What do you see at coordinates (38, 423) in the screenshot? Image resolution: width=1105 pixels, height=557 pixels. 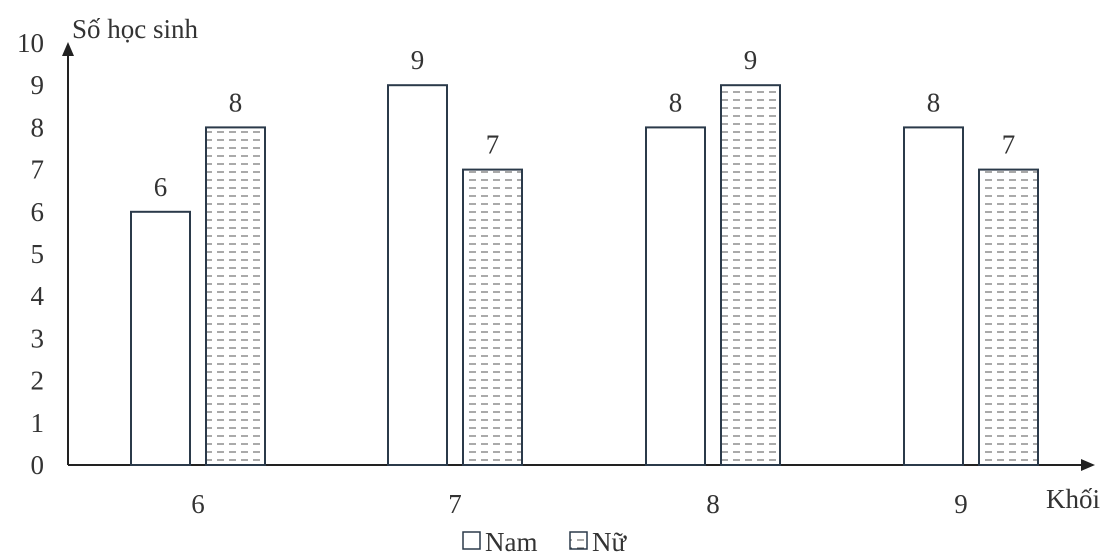 I see `y-tick-label: 1` at bounding box center [38, 423].